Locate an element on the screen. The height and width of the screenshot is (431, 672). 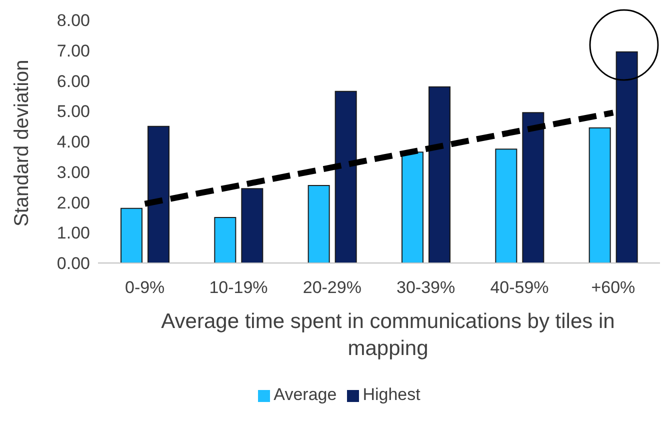
x-axis-title: Average time spent in communications by tiles in mapping is located at coordinates (388, 335).